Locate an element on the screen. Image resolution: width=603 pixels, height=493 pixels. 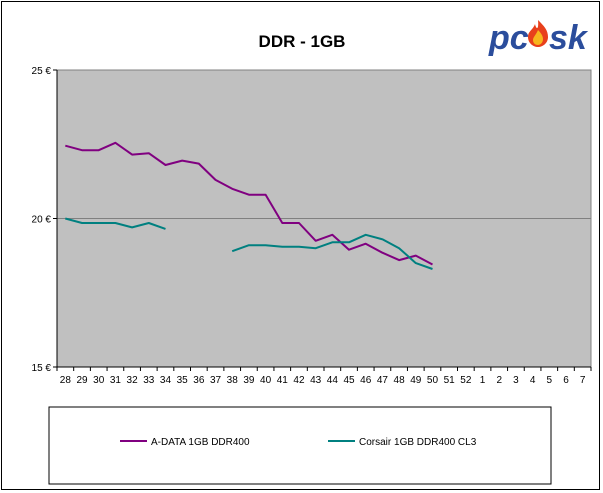
x-tick-label: 52 is located at coordinates (466, 380).